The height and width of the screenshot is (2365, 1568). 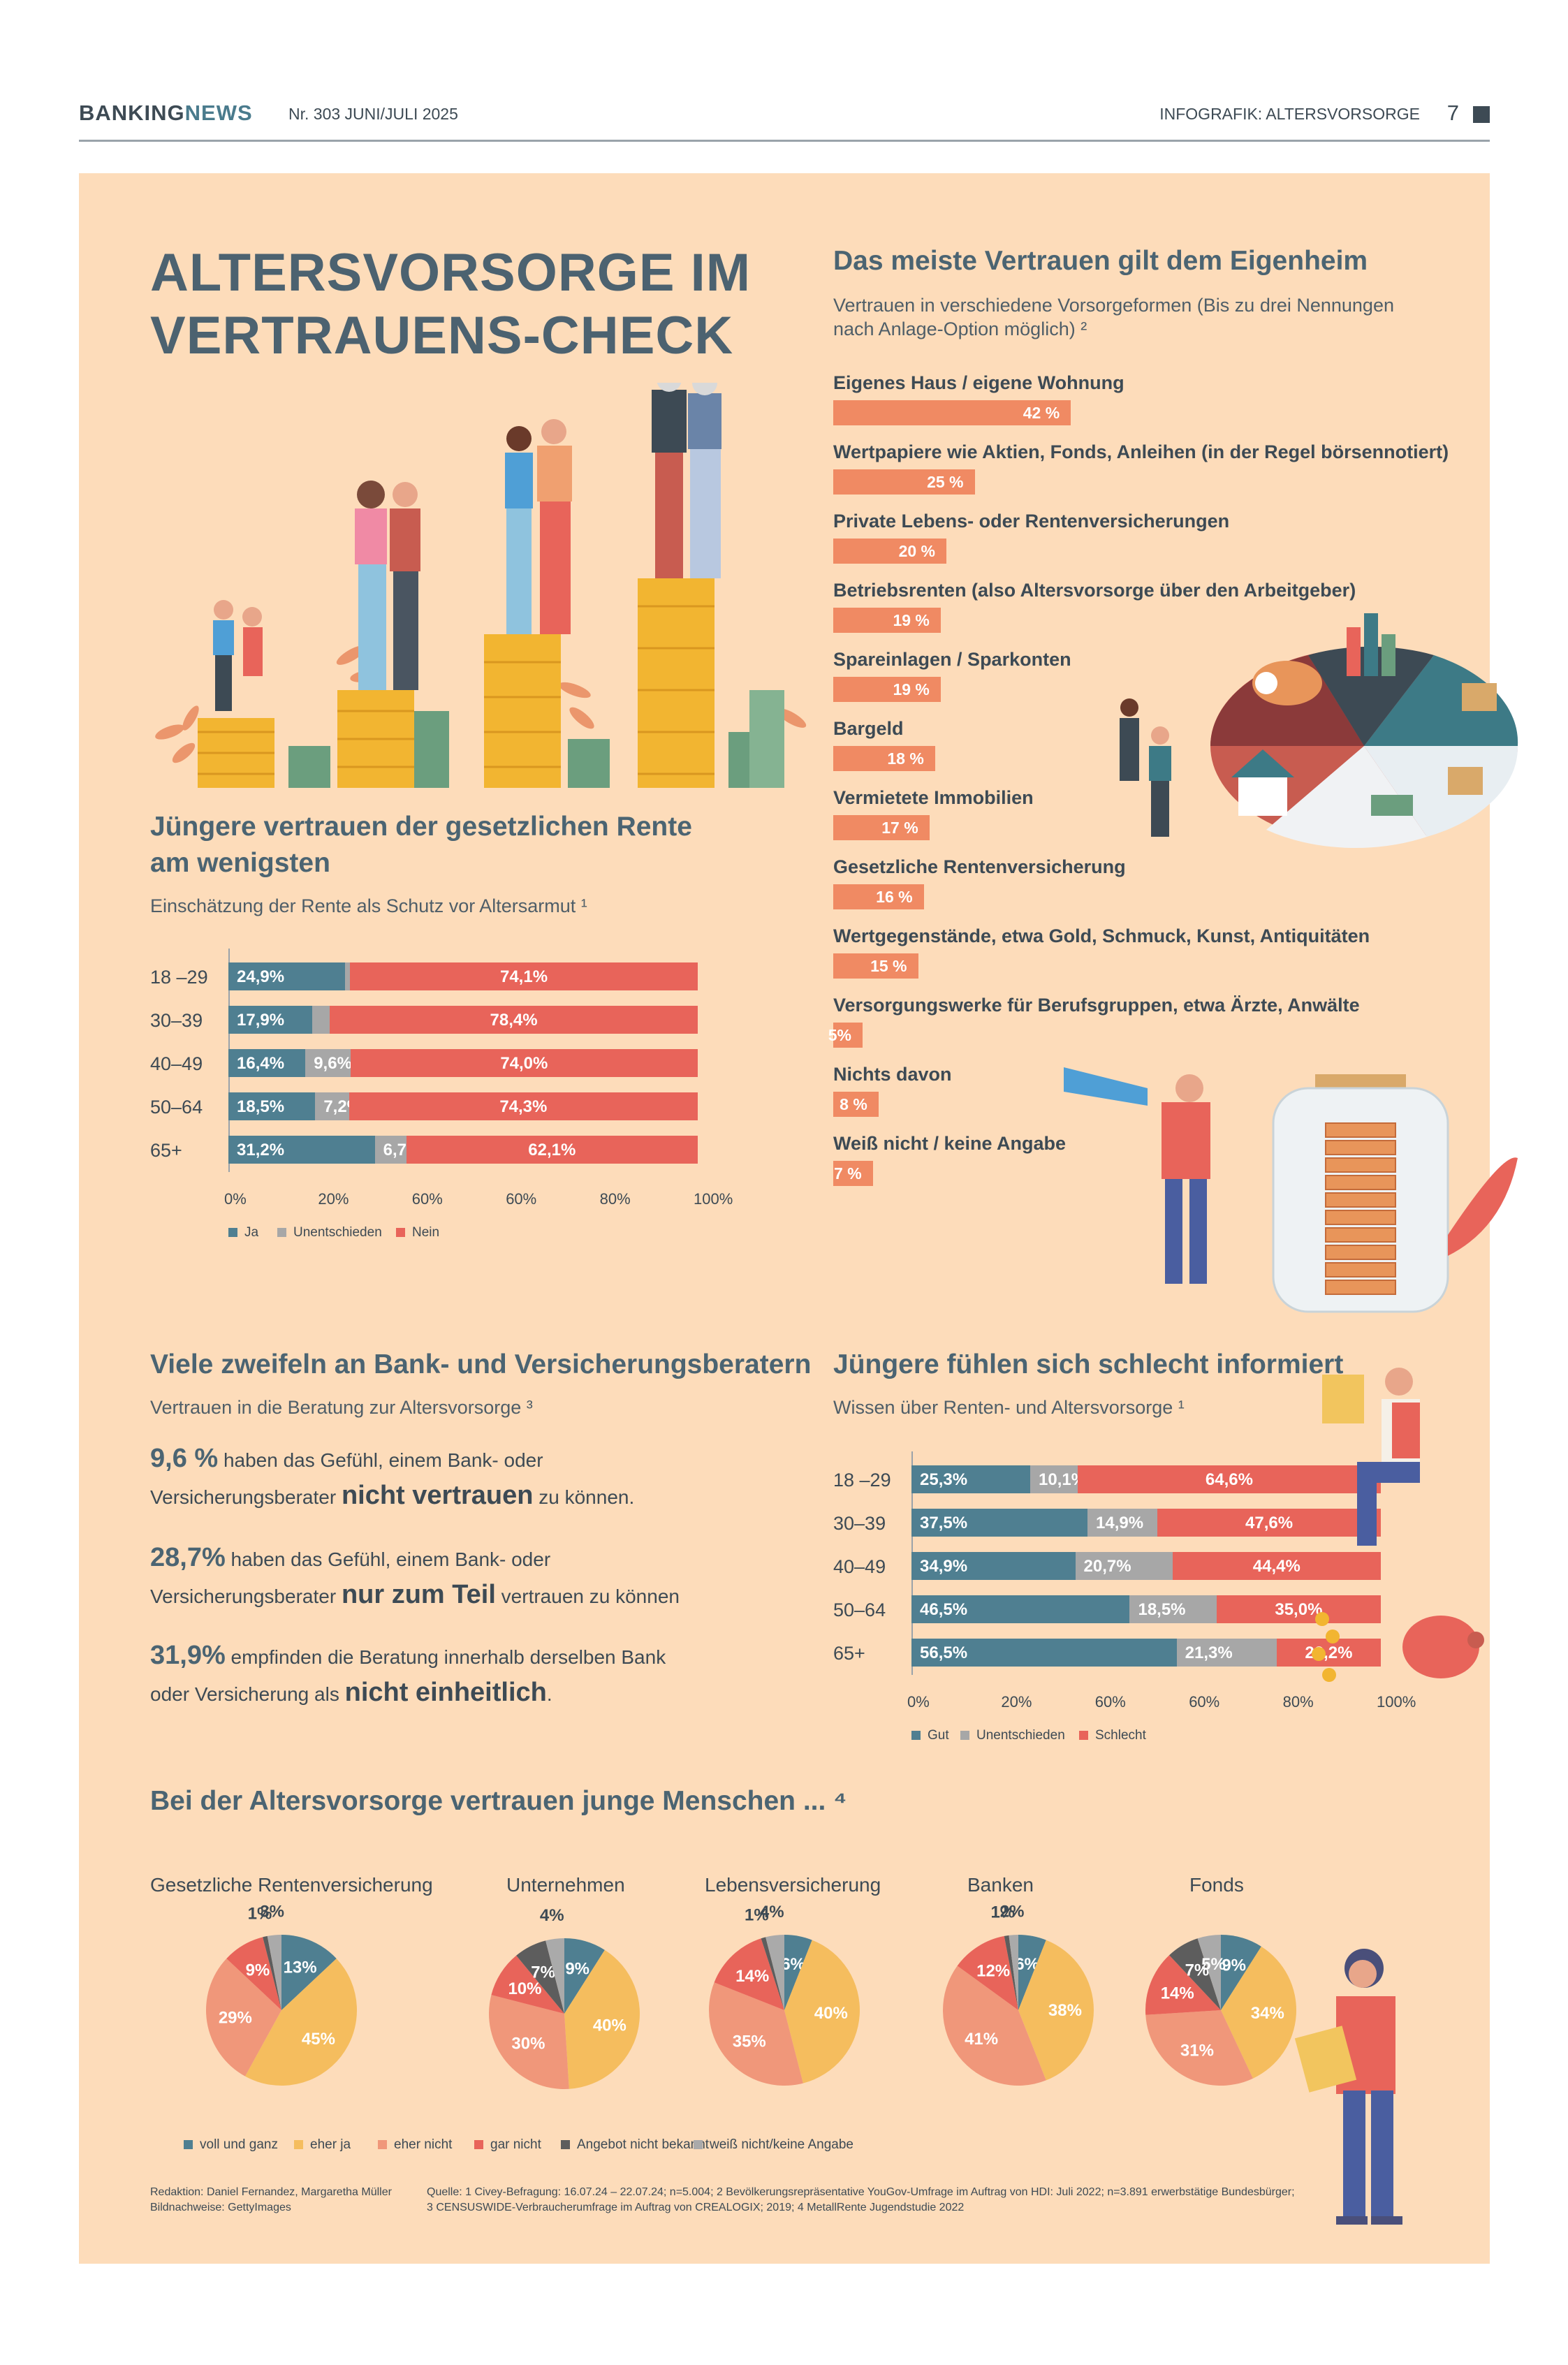 I want to click on legend-item: Schlecht, so click(x=1113, y=1735).